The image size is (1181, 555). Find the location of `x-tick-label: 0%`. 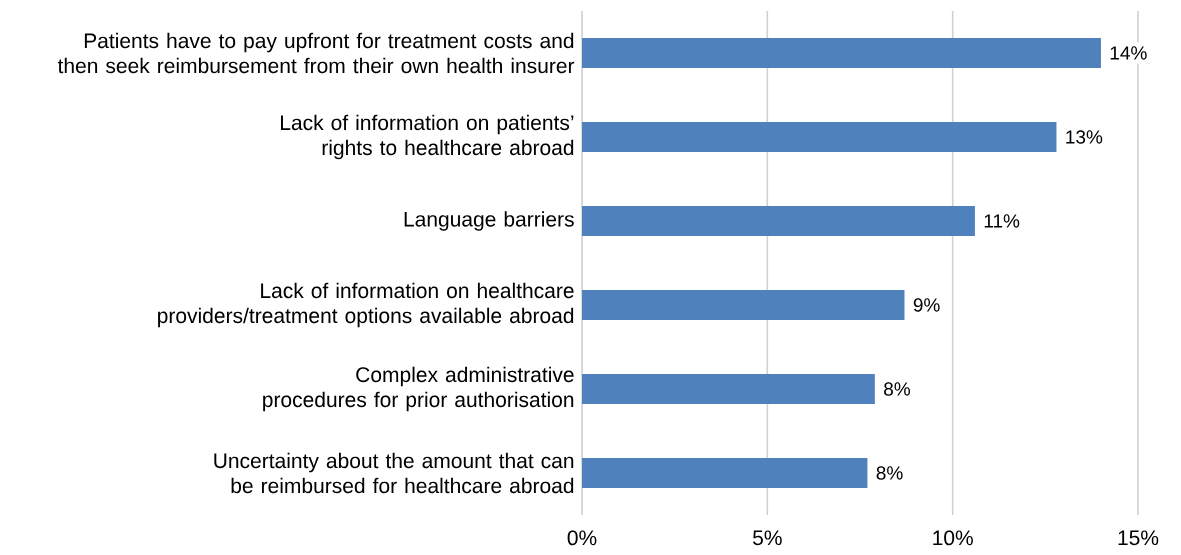

x-tick-label: 0% is located at coordinates (582, 538).